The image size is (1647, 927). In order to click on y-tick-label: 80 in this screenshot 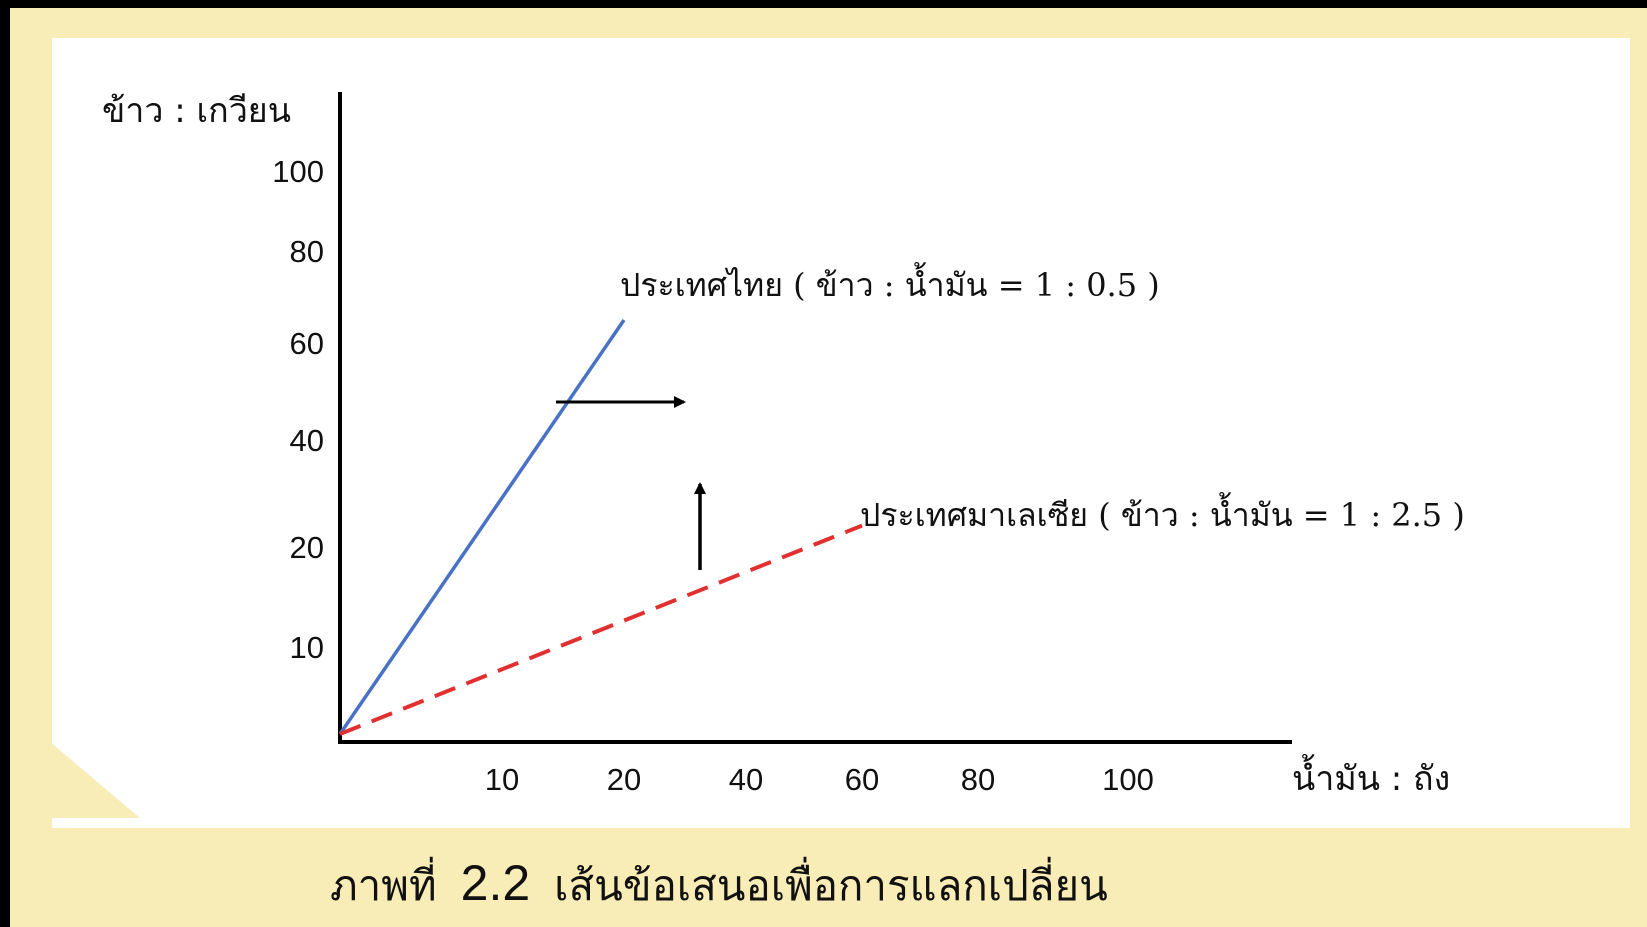, I will do `click(307, 251)`.